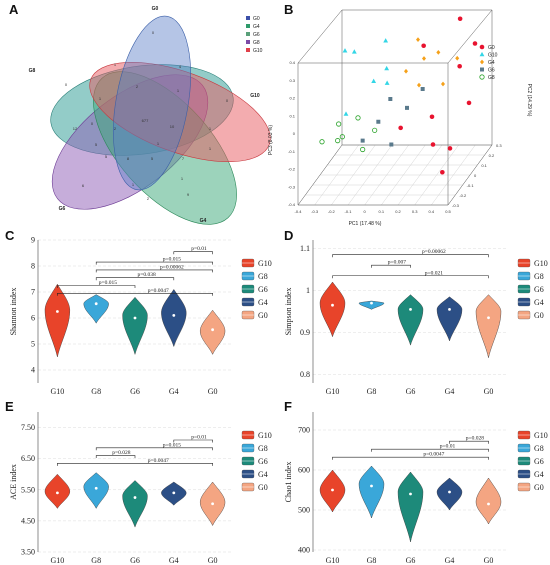 The width and height of the screenshot is (550, 565). I want to click on venn-legend-label: G6, so click(256, 35).